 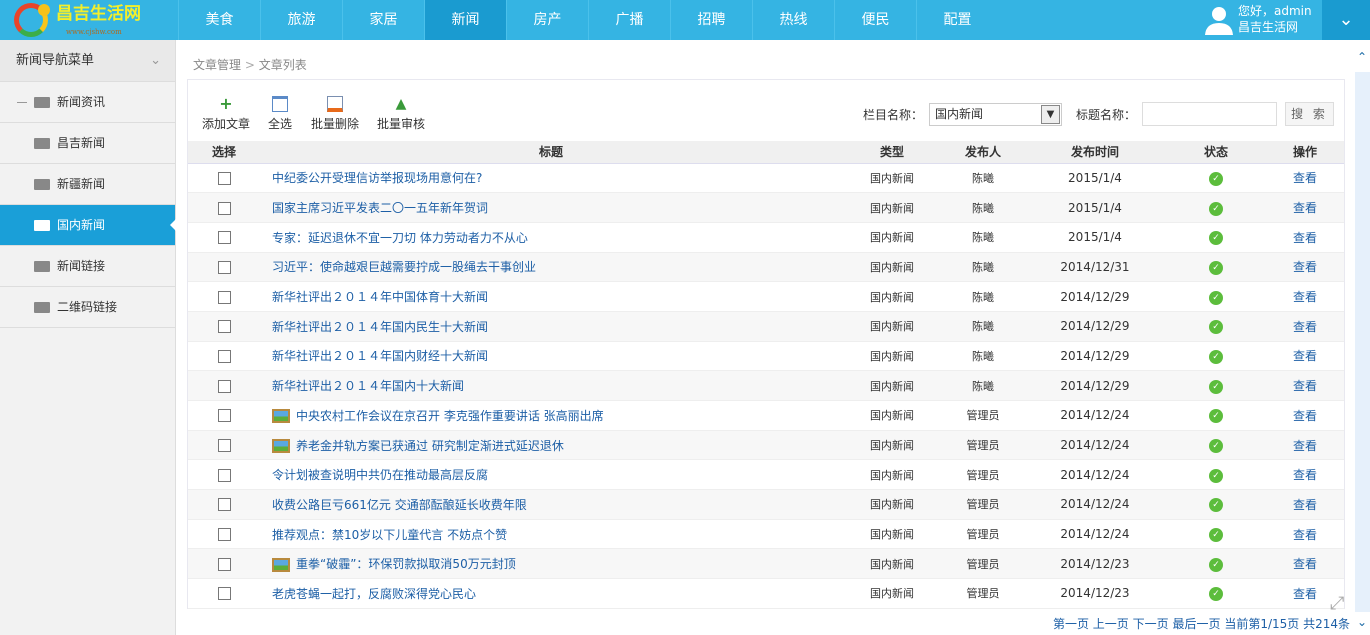 What do you see at coordinates (89, 20) in the screenshot?
I see `logo: 昌吉生活网 www.cjshw.com` at bounding box center [89, 20].